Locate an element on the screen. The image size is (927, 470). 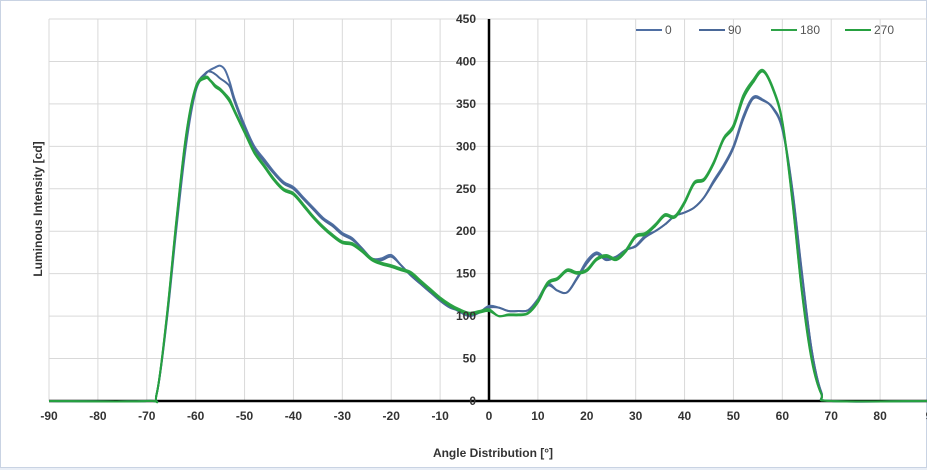
x-tick-label: 10 is located at coordinates (538, 416).